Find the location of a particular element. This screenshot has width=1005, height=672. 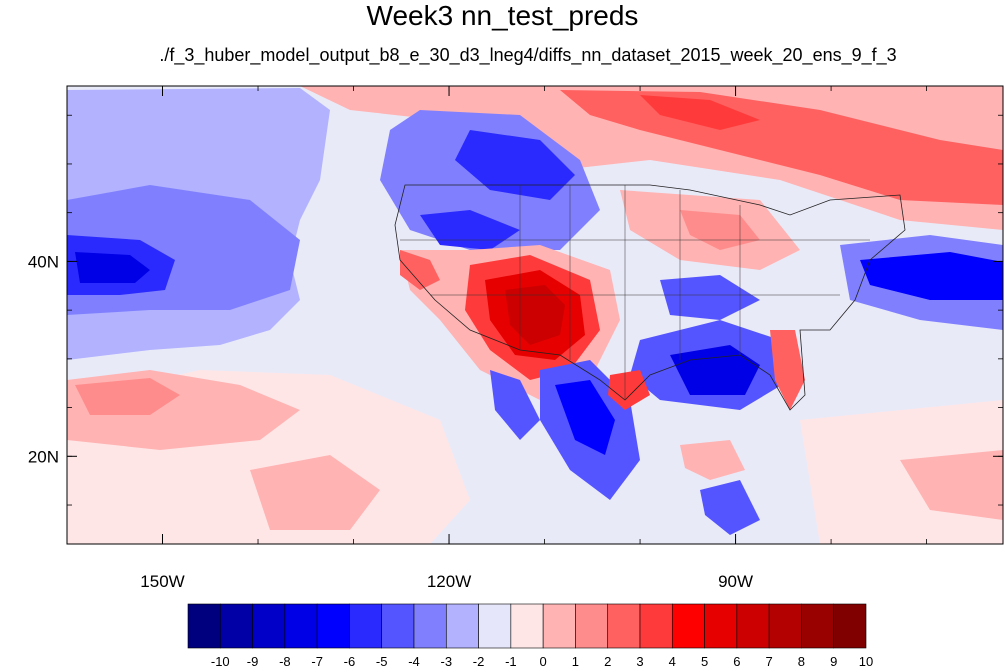

colorbar-label: -9 is located at coordinates (253, 661).